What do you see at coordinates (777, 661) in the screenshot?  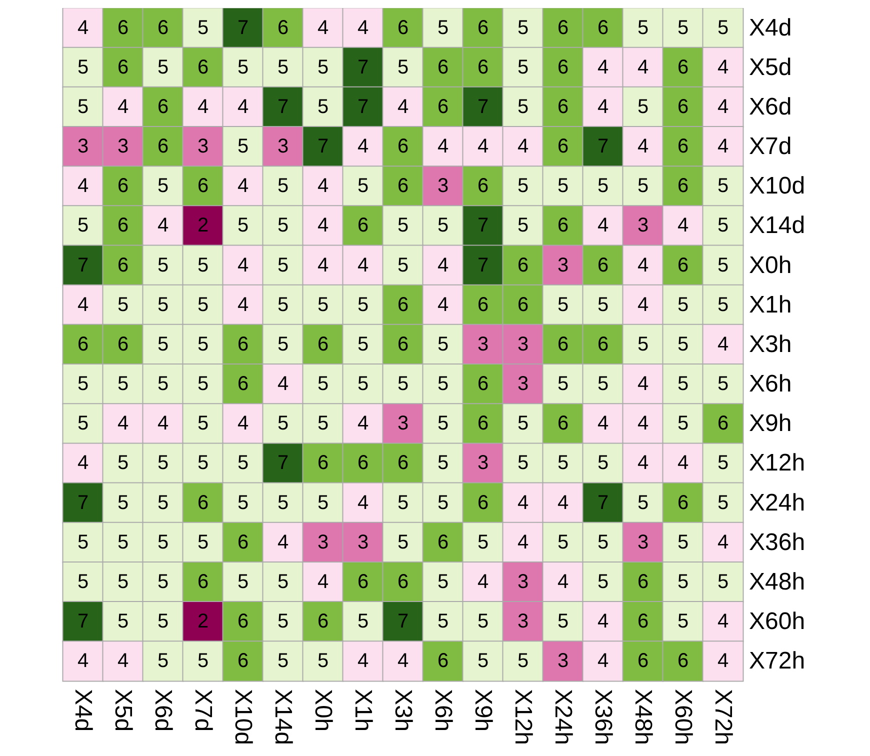 I see `y-tick-label: X72h` at bounding box center [777, 661].